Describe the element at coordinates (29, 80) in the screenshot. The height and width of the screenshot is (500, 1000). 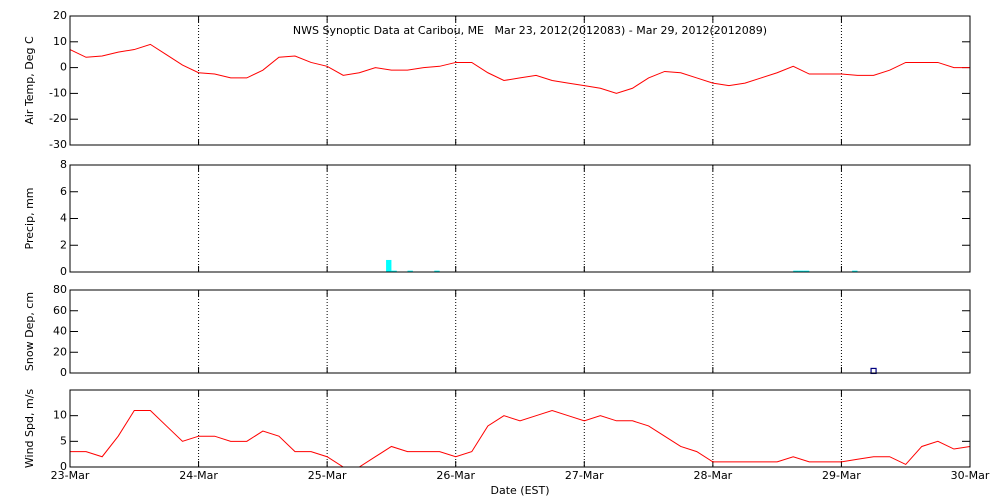
I see `y-axis-label: Air Temp, Deg C` at that location.